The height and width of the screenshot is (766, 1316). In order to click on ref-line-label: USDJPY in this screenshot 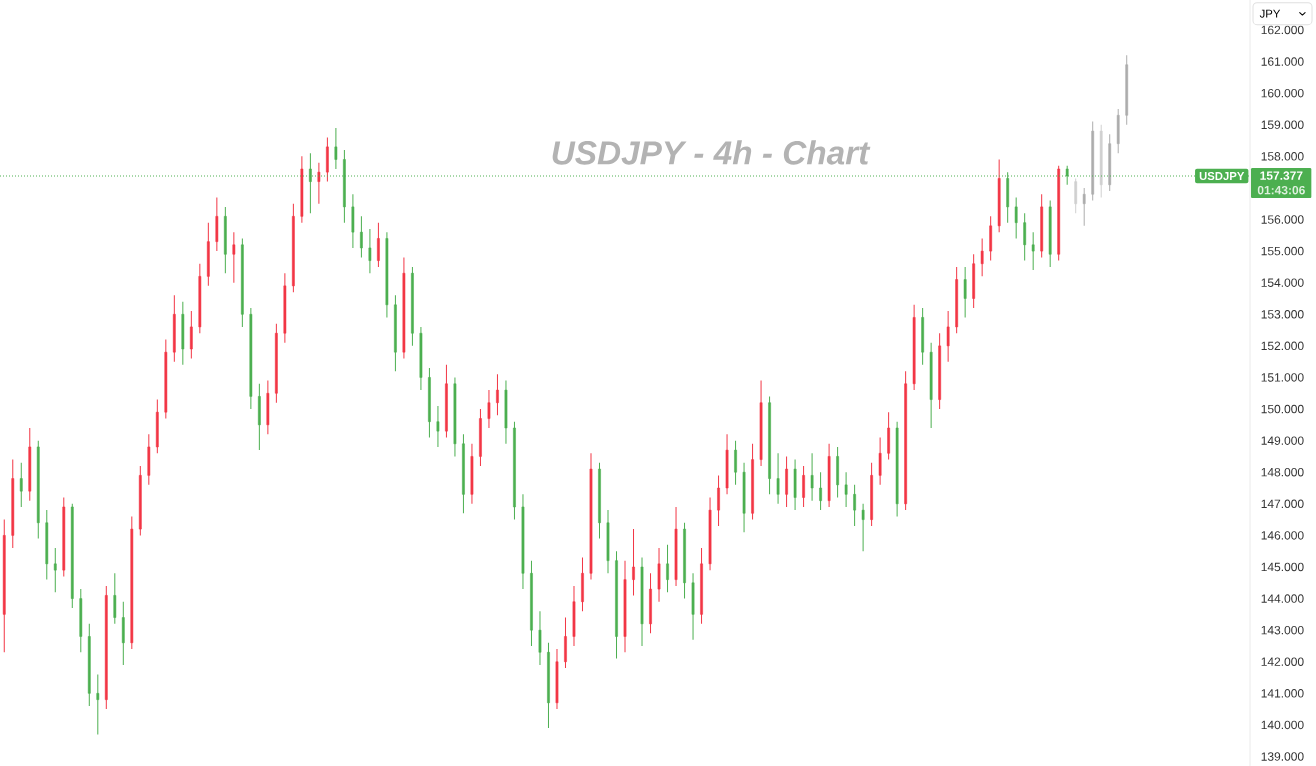, I will do `click(1222, 176)`.